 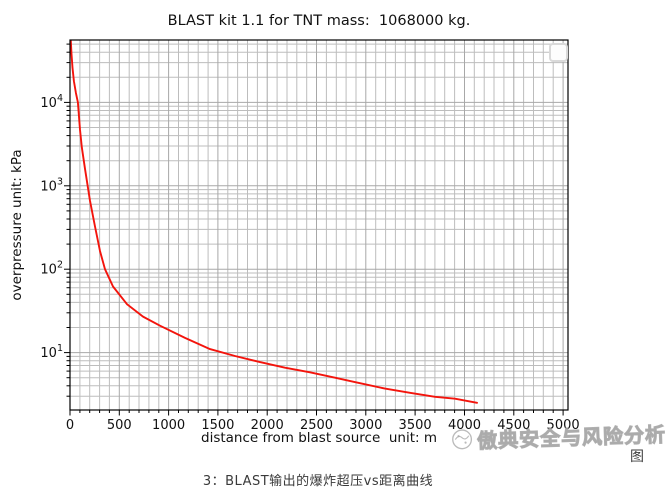 What do you see at coordinates (637, 457) in the screenshot?
I see `figure-word: 图` at bounding box center [637, 457].